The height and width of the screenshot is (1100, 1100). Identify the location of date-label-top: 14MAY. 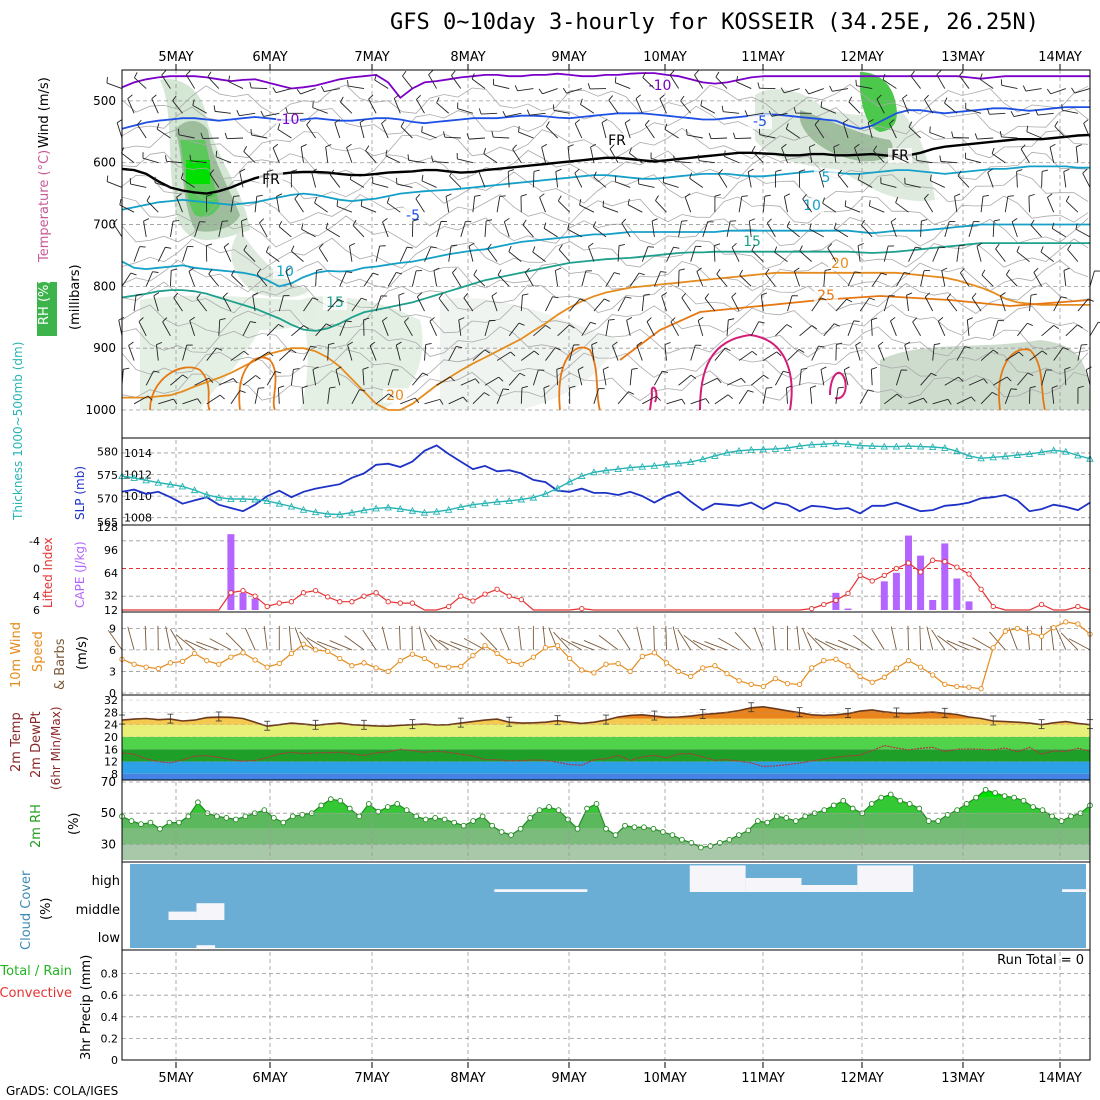
(1060, 57).